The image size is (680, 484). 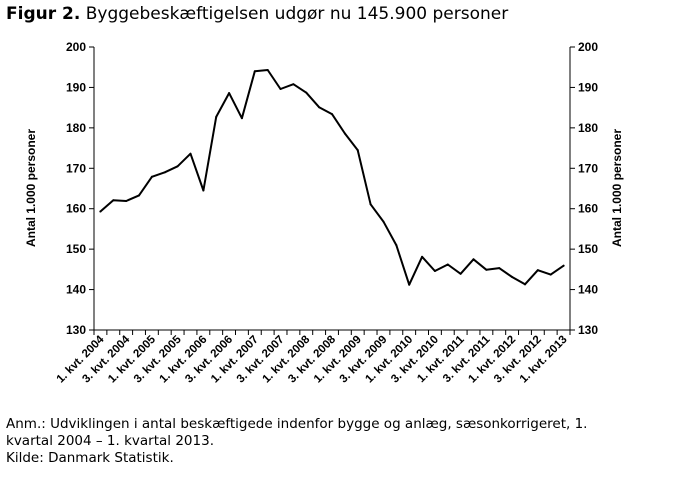 What do you see at coordinates (76, 168) in the screenshot?
I see `y-tick-label-left: 170` at bounding box center [76, 168].